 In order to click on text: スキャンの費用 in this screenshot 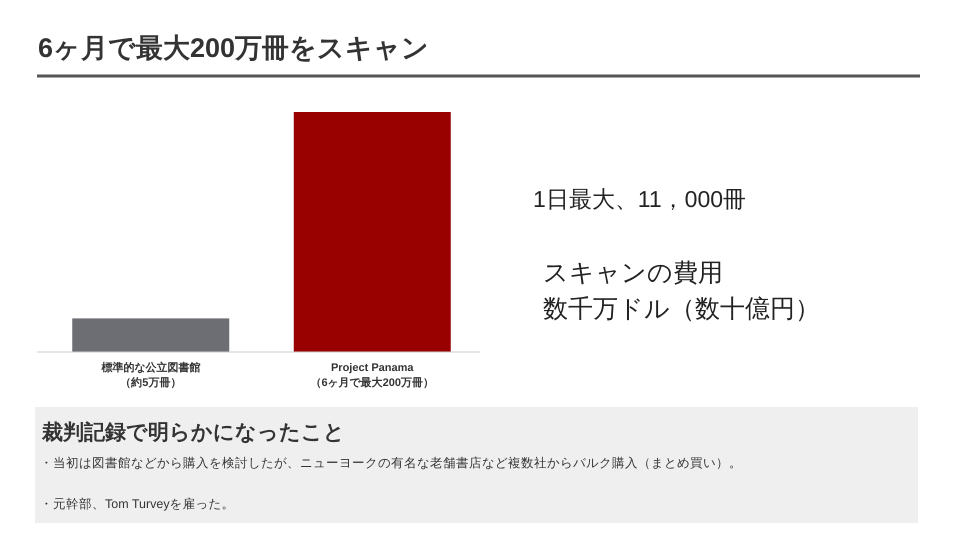, I will do `click(633, 273)`.